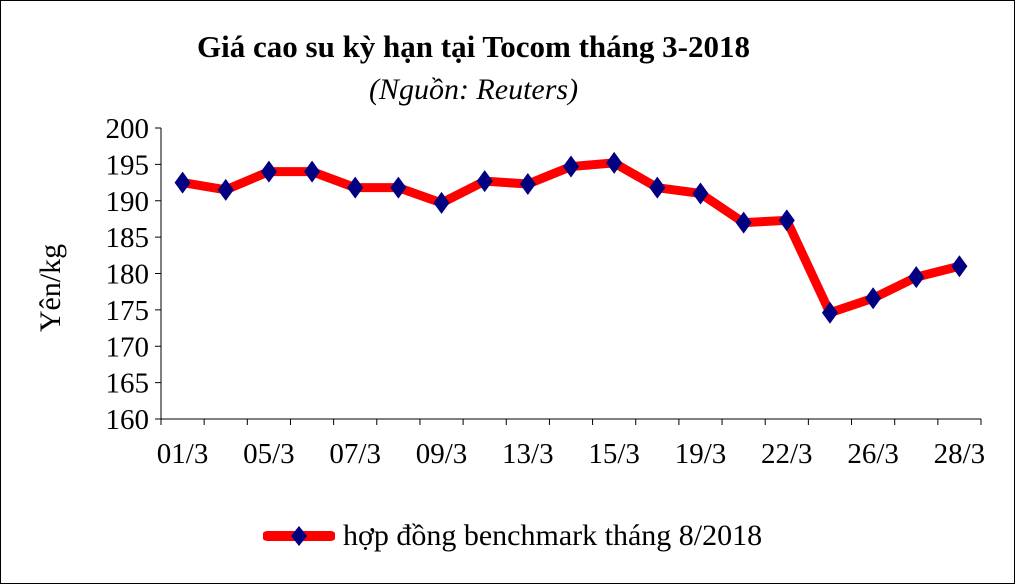  What do you see at coordinates (183, 454) in the screenshot?
I see `x-tick-label: 01/3` at bounding box center [183, 454].